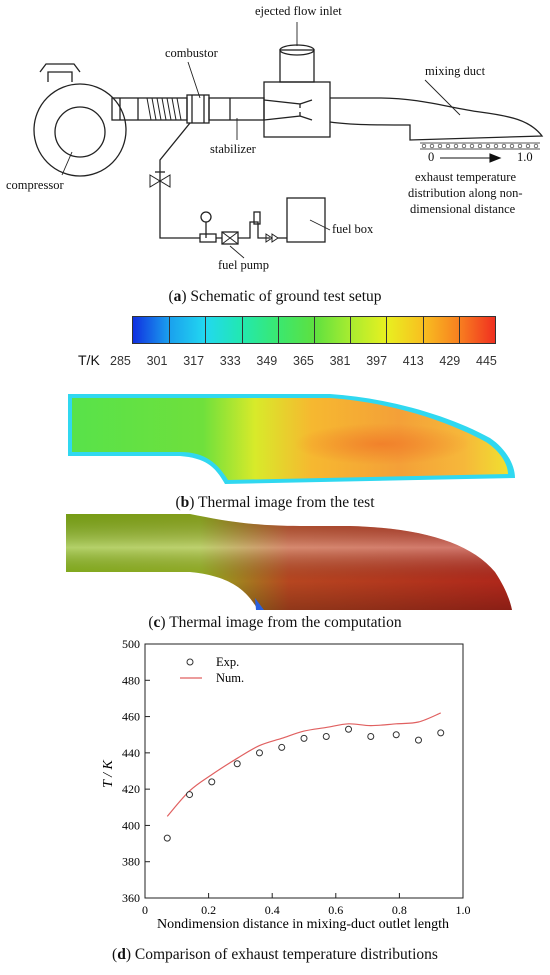 This screenshot has height=975, width=550. What do you see at coordinates (335, 910) in the screenshot?
I see `x-tick-label: 0.6` at bounding box center [335, 910].